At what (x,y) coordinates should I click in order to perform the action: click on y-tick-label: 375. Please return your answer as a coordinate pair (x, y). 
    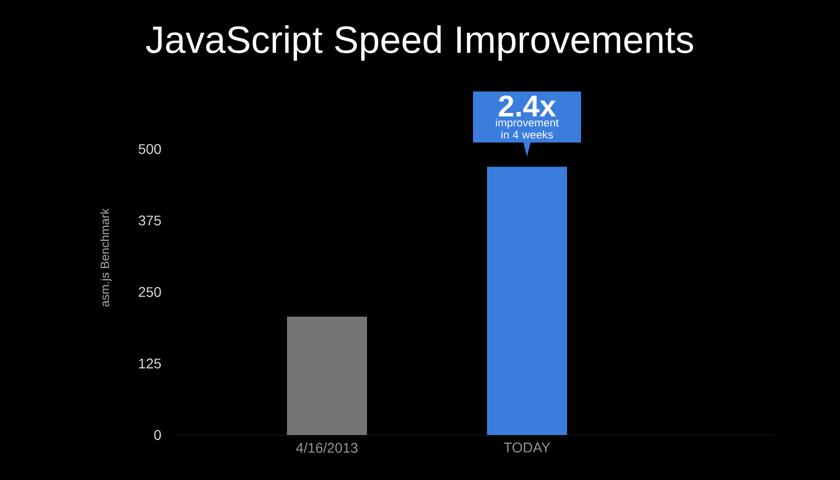
    Looking at the image, I should click on (149, 221).